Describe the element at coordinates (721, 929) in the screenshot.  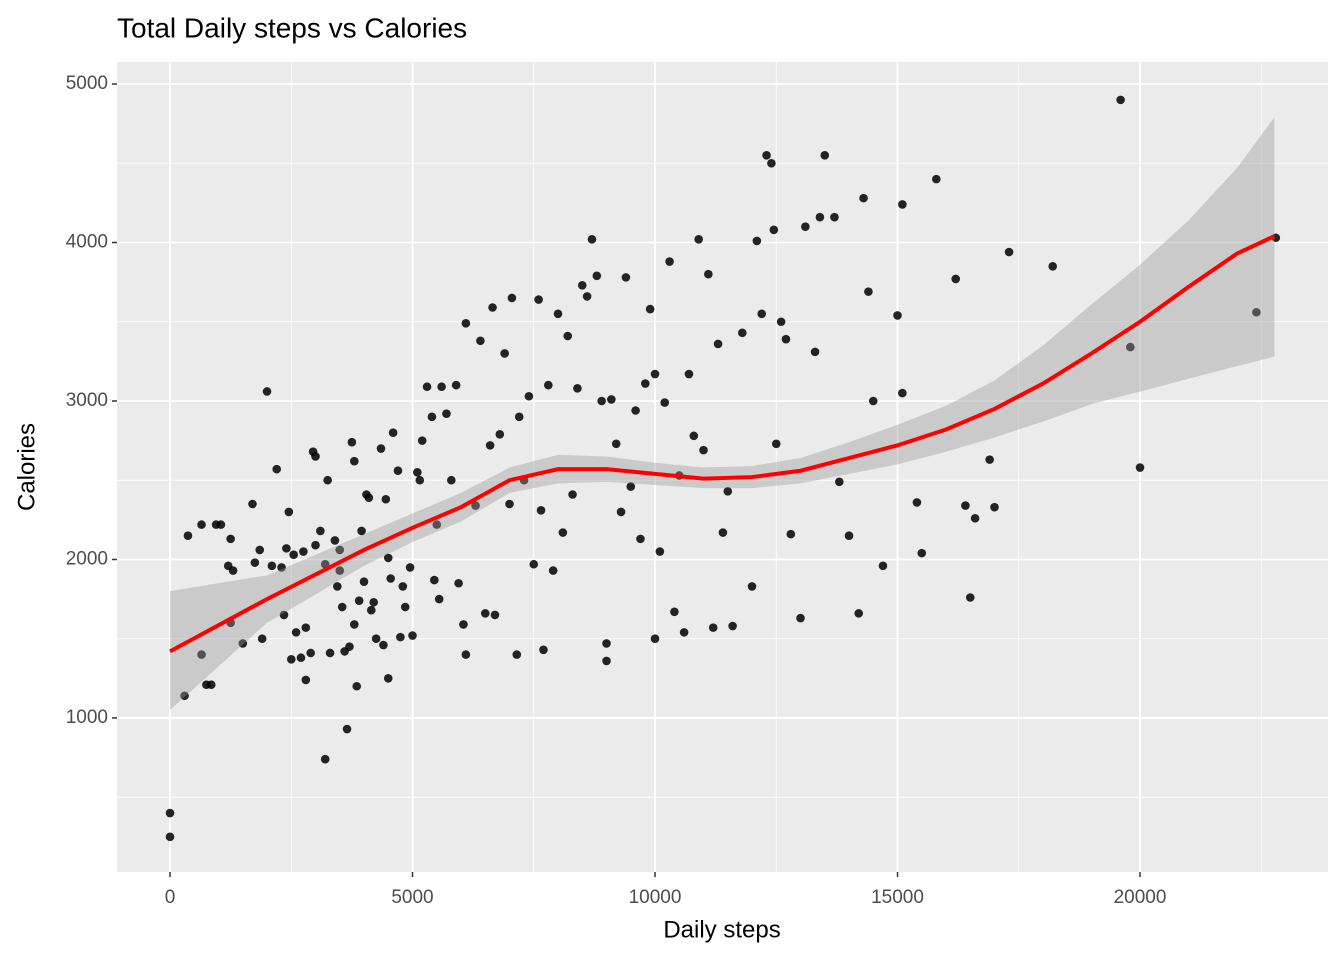
I see `x-axis-title: Daily steps` at that location.